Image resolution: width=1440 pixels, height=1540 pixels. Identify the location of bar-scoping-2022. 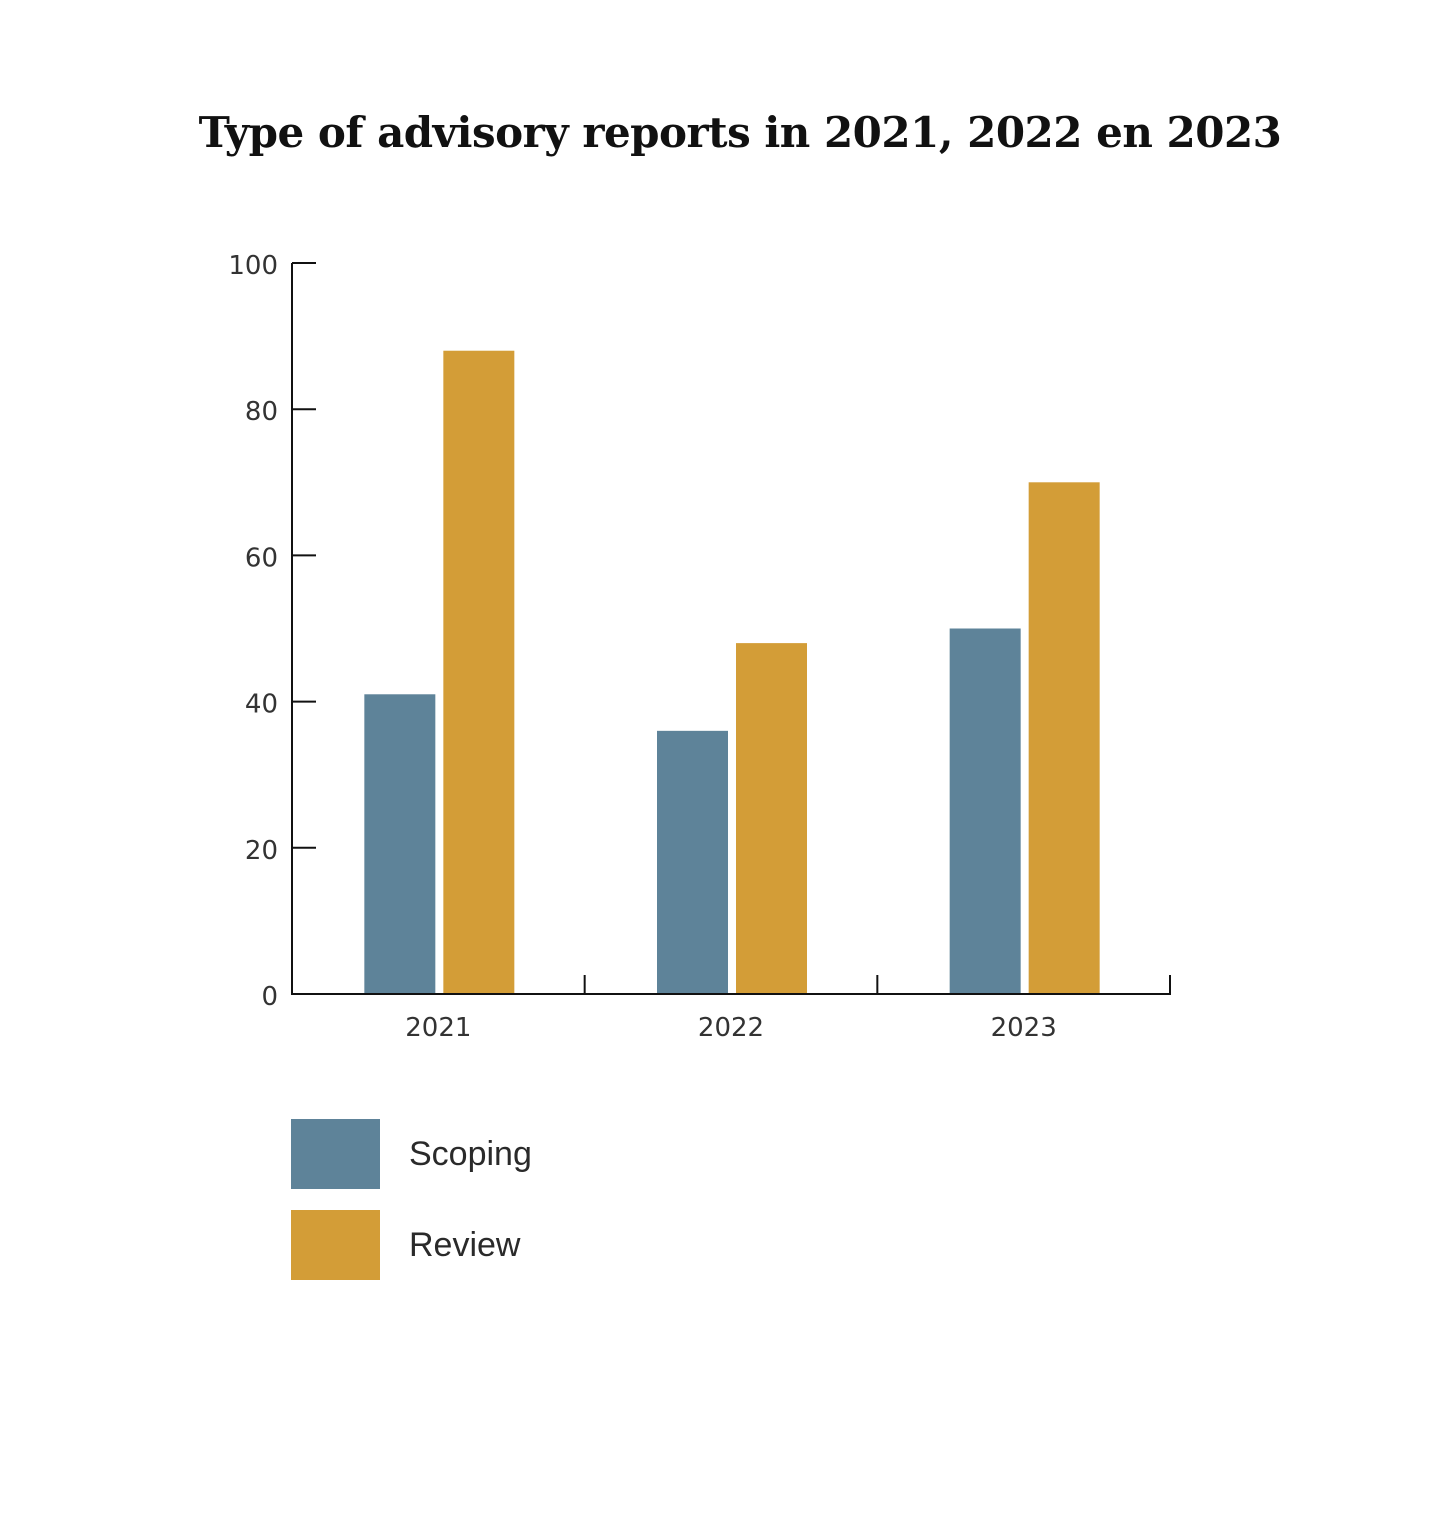
(692, 862).